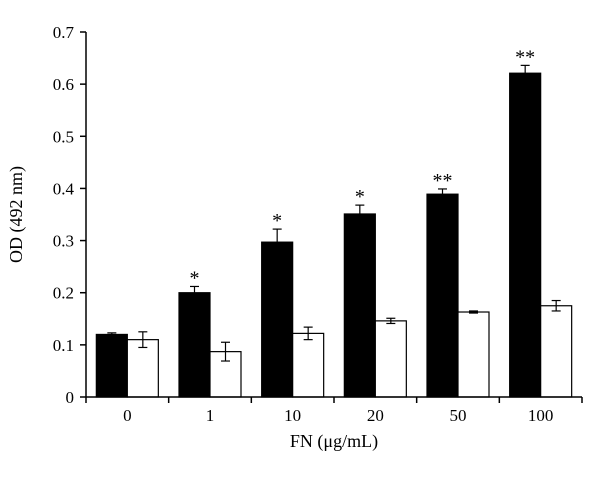  I want to click on y-tick-label: 0.3, so click(63, 241).